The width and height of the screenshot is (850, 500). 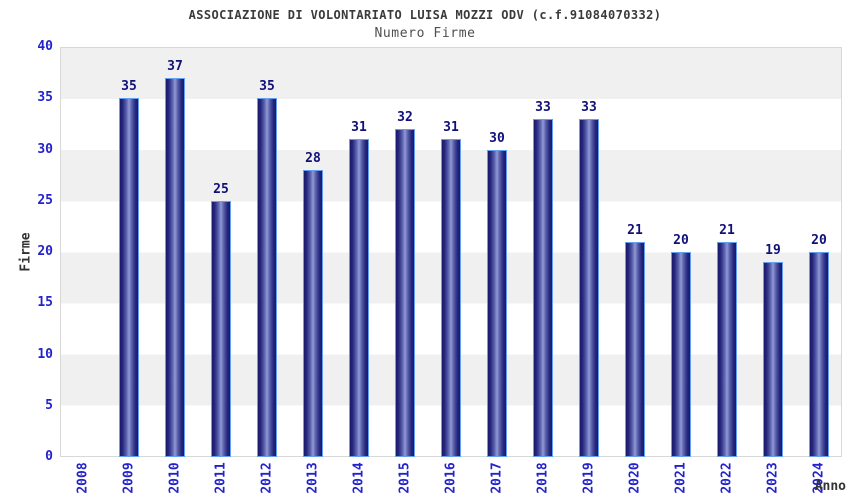 What do you see at coordinates (45, 149) in the screenshot?
I see `y-tick-label: 30` at bounding box center [45, 149].